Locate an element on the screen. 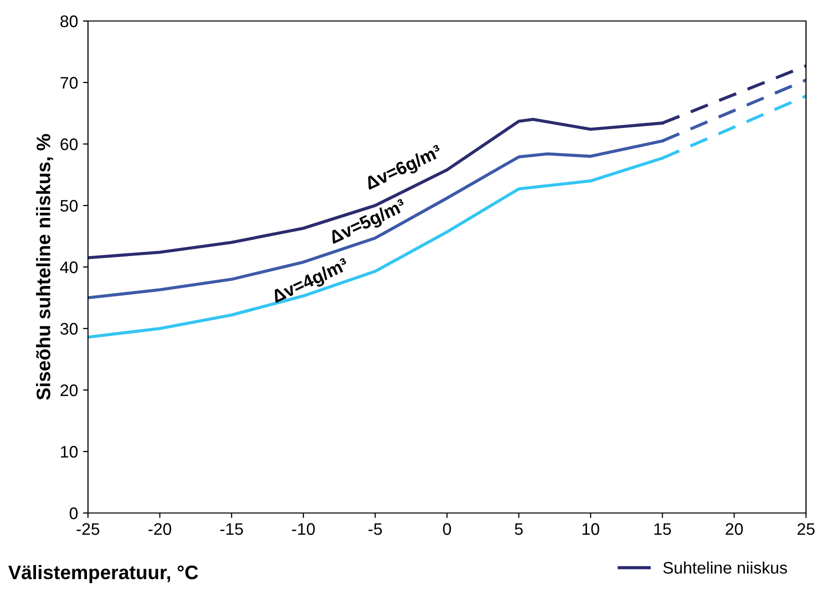 The image size is (819, 592). x-tick-label: 5 is located at coordinates (518, 529).